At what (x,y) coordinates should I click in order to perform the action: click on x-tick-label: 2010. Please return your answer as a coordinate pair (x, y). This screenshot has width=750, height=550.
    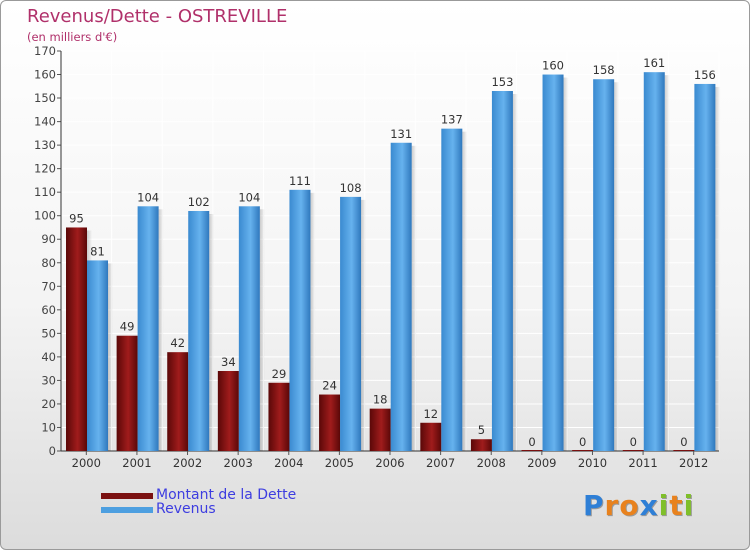
    Looking at the image, I should click on (592, 463).